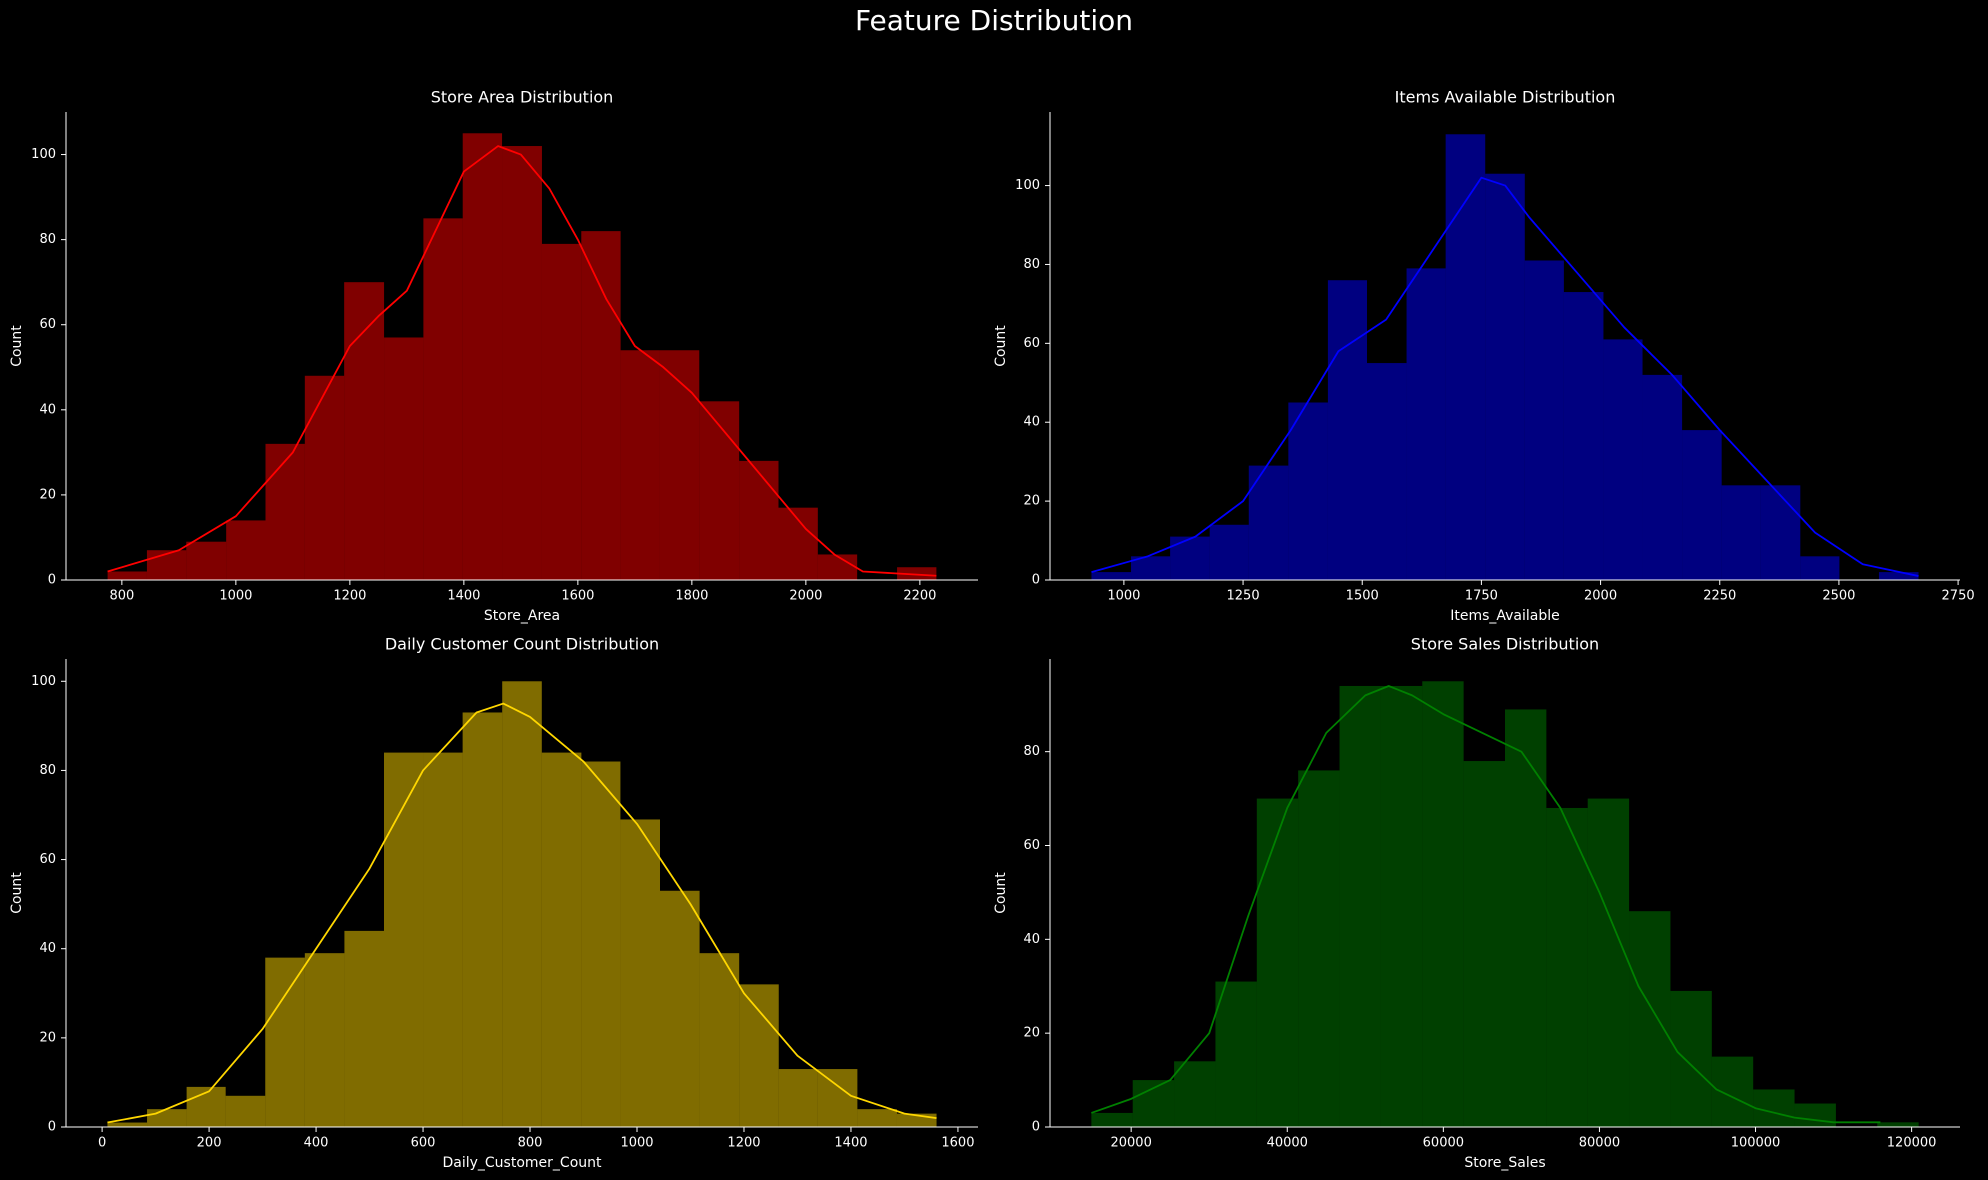 This screenshot has height=1180, width=1988. I want to click on x-tick-label: 2500, so click(1838, 596).